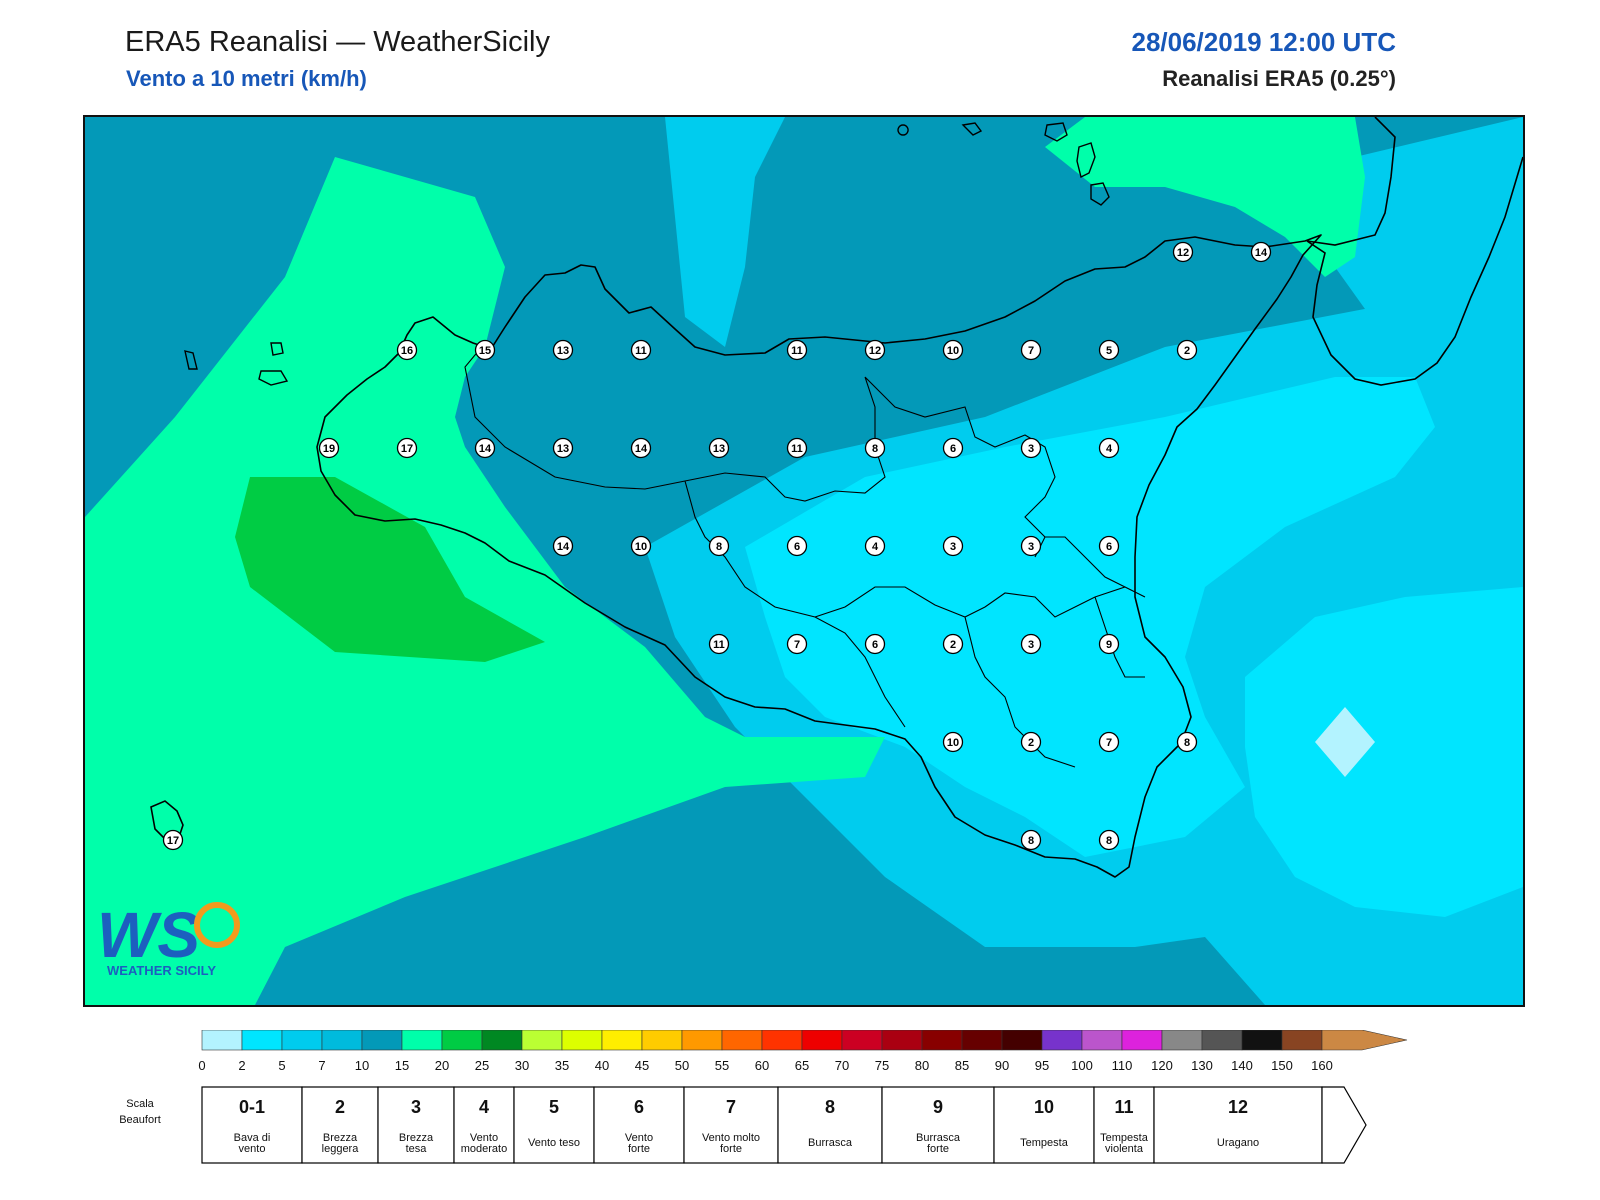 The height and width of the screenshot is (1200, 1600). What do you see at coordinates (1202, 1065) in the screenshot?
I see `colorbar-tick: 130` at bounding box center [1202, 1065].